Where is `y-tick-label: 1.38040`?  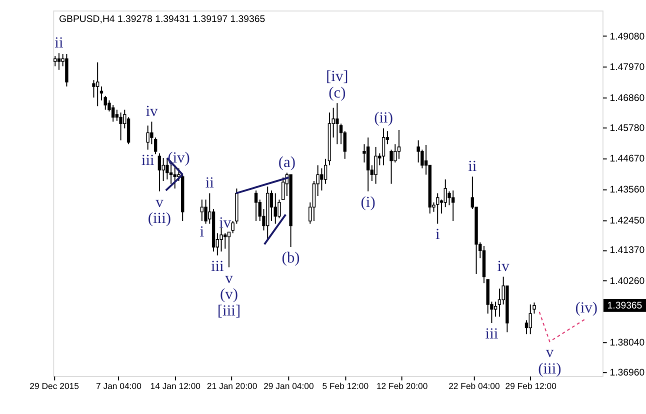 y-tick-label: 1.38040 is located at coordinates (627, 343).